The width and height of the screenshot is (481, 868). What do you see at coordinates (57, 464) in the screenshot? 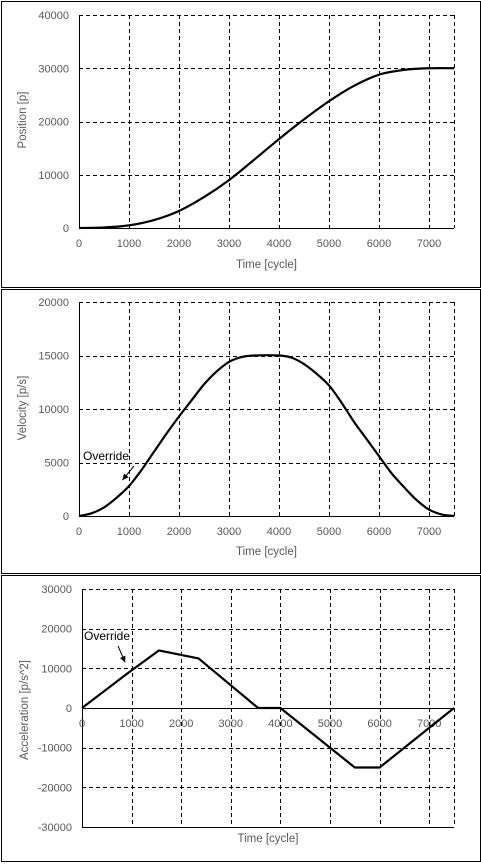
I see `y-tick-label: 5000` at bounding box center [57, 464].